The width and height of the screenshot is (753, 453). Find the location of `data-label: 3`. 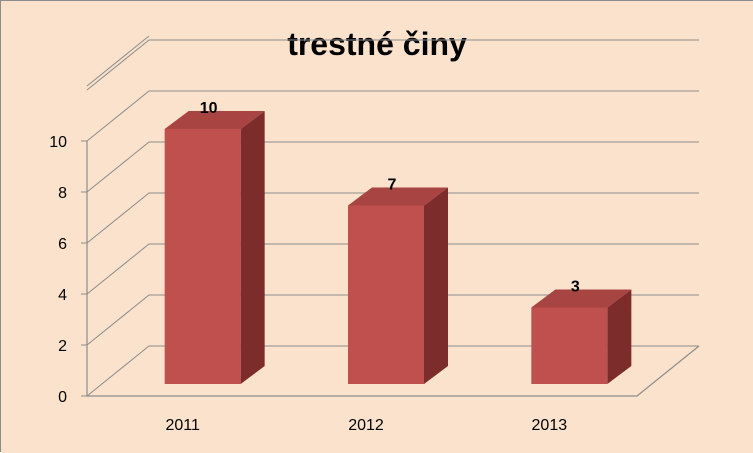

data-label: 3 is located at coordinates (575, 287).